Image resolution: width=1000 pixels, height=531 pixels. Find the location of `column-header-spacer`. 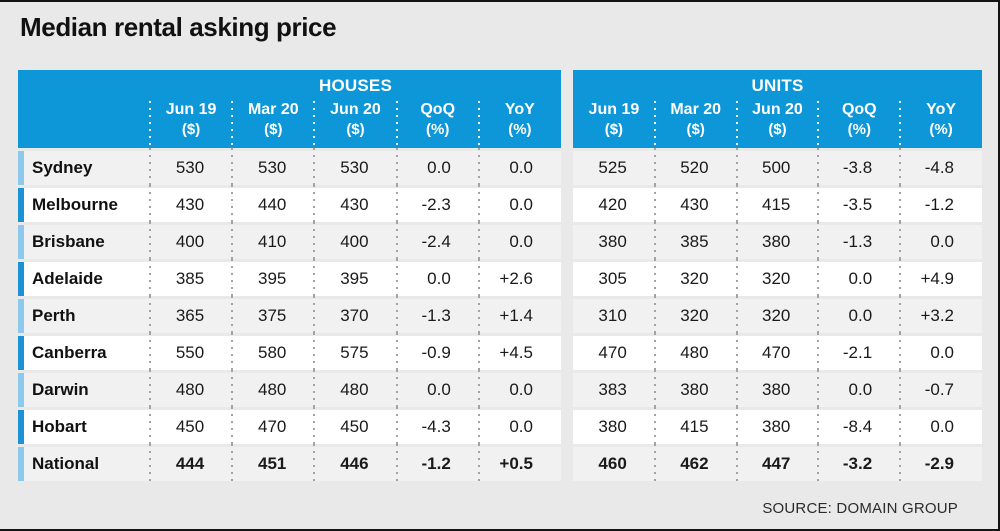

column-header-spacer is located at coordinates (84, 121).